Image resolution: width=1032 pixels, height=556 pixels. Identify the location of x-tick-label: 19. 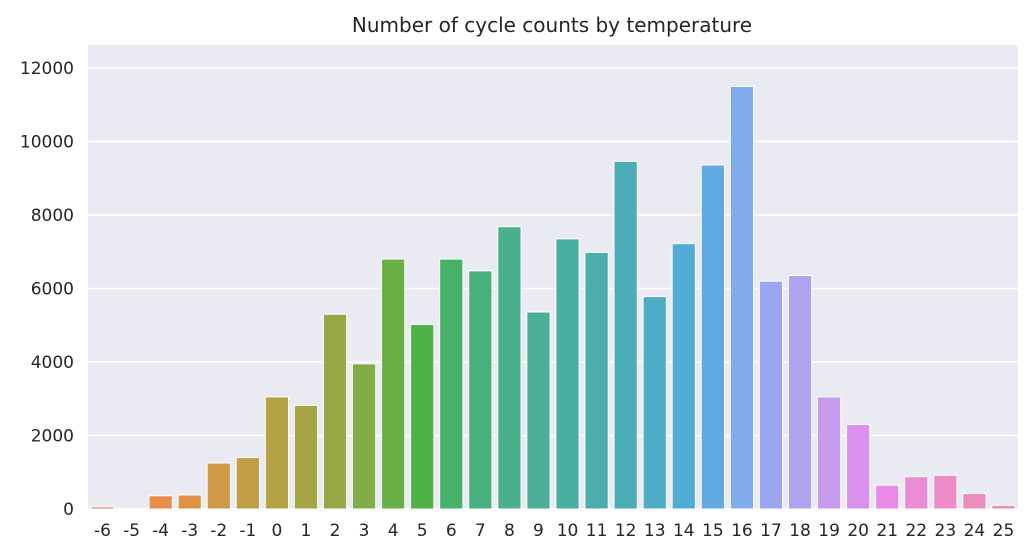
(829, 531).